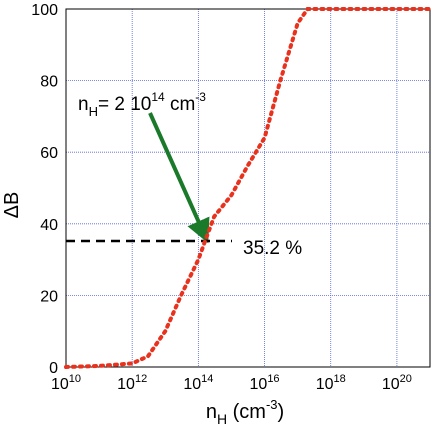 This screenshot has width=436, height=432. What do you see at coordinates (44, 10) in the screenshot?
I see `y-tick-label: 100` at bounding box center [44, 10].